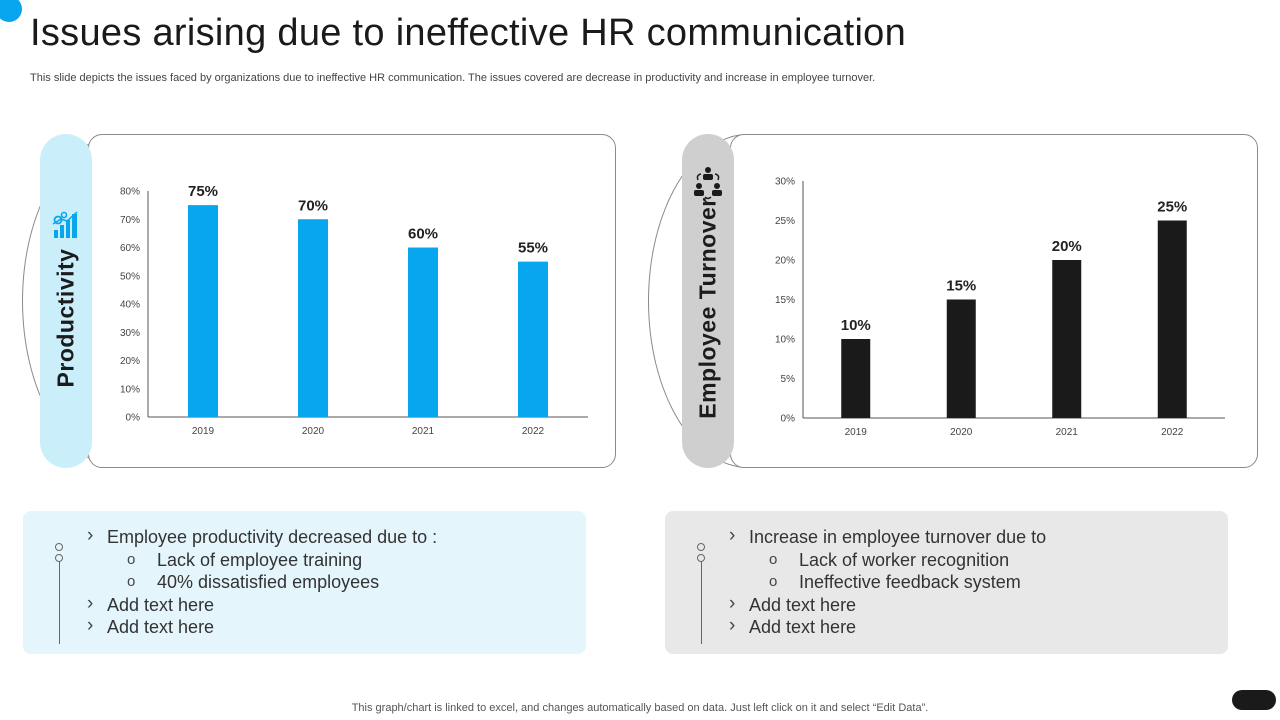 This screenshot has height=720, width=1280. Describe the element at coordinates (423, 234) in the screenshot. I see `data-label-2021: 60%` at that location.